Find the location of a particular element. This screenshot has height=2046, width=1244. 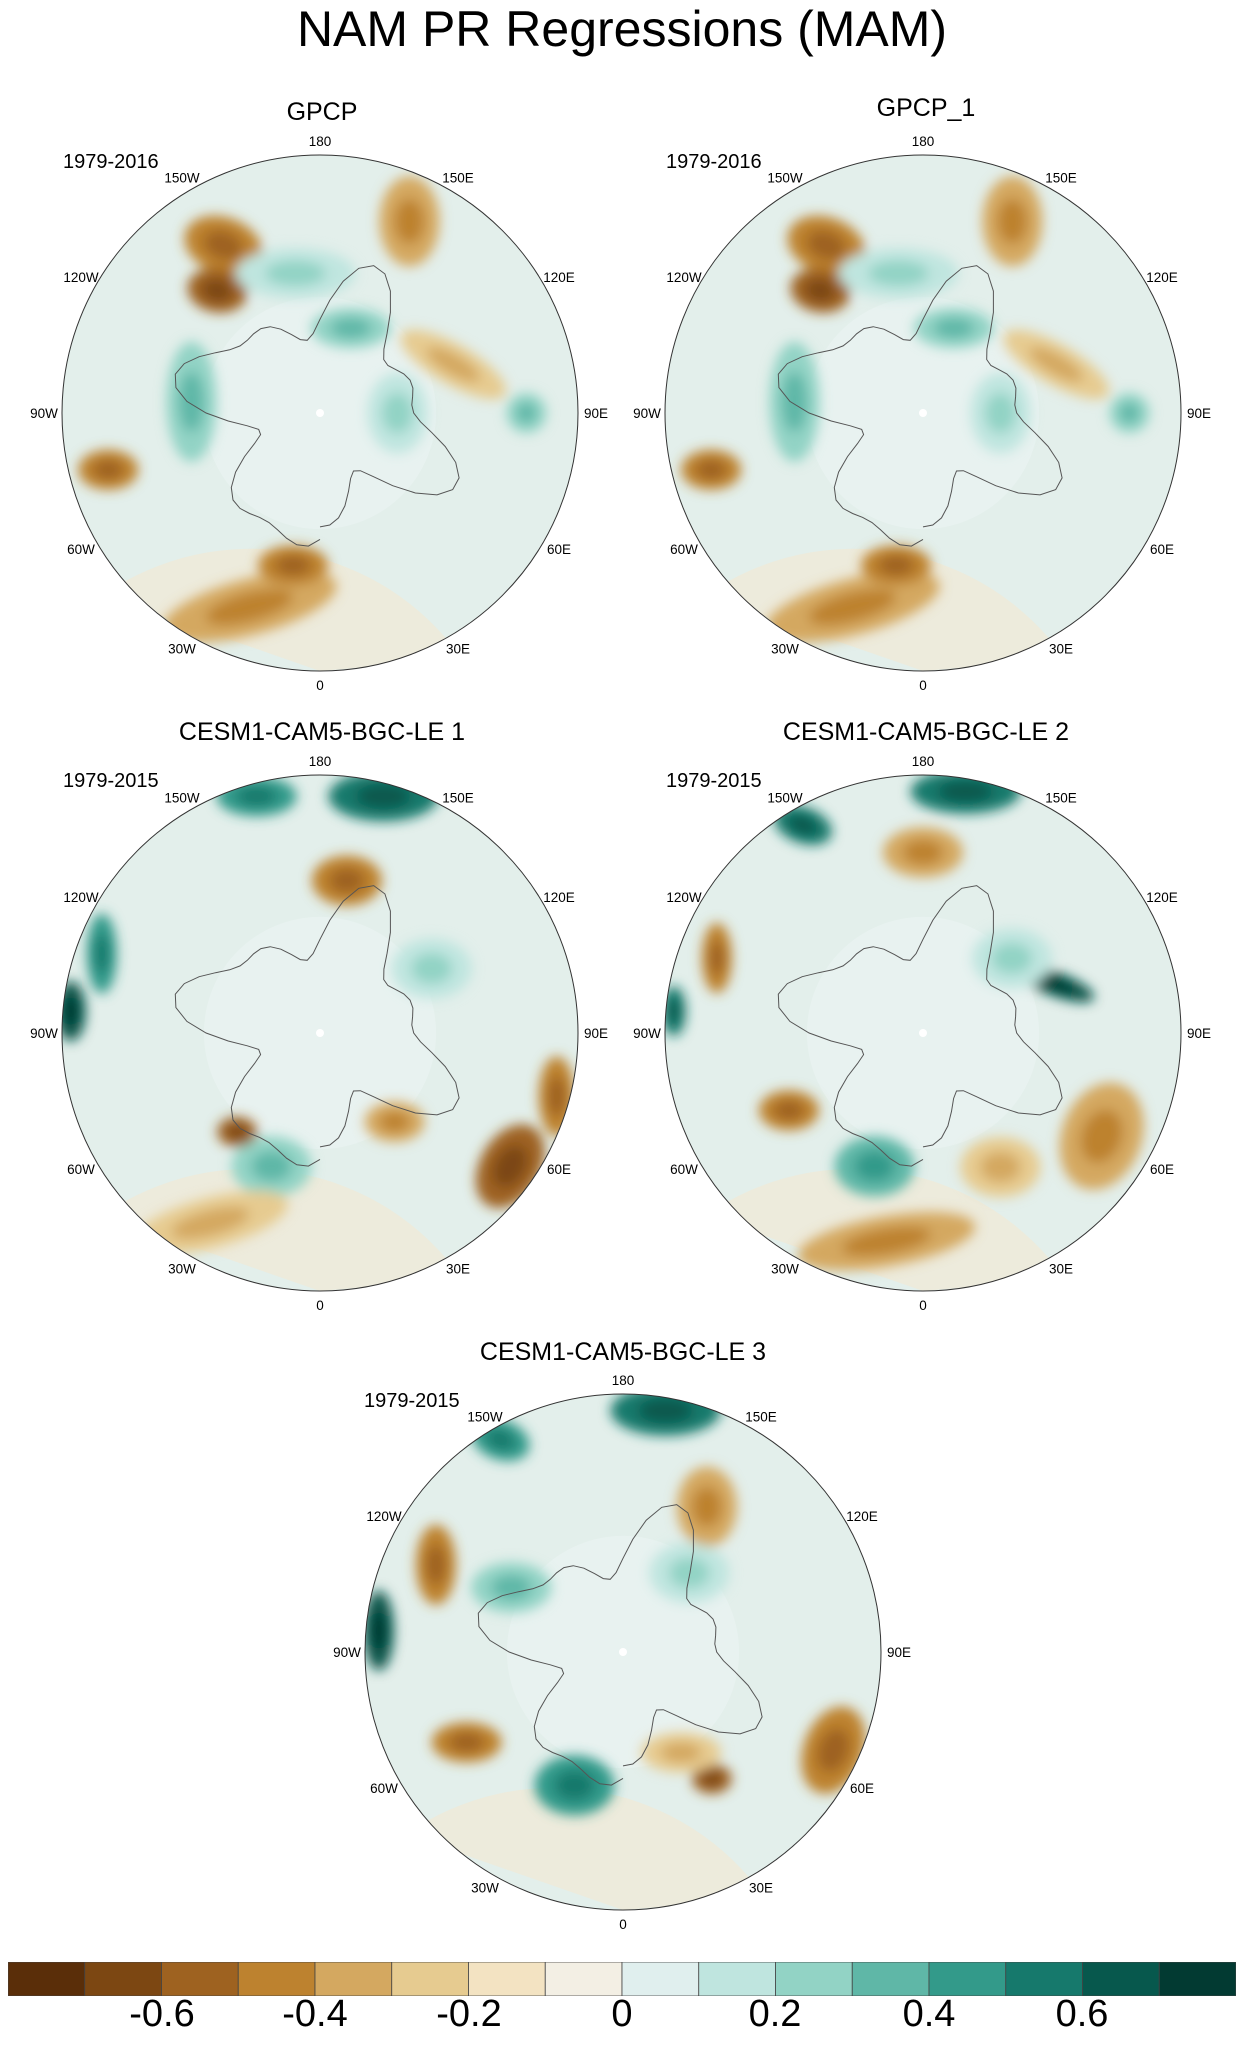

panel-title-gpcp-1: GPCP_1 is located at coordinates (926, 108).